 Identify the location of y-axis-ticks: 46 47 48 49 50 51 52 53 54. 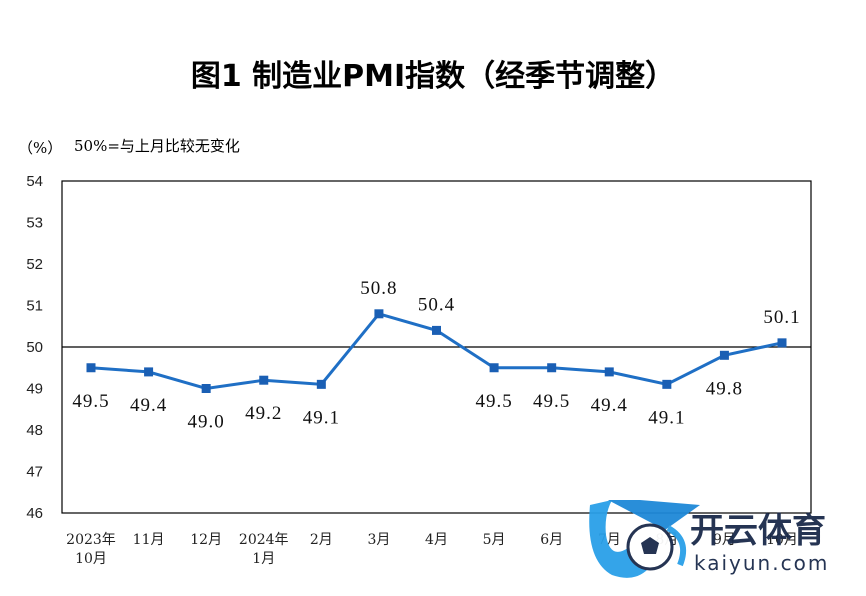
(34, 347).